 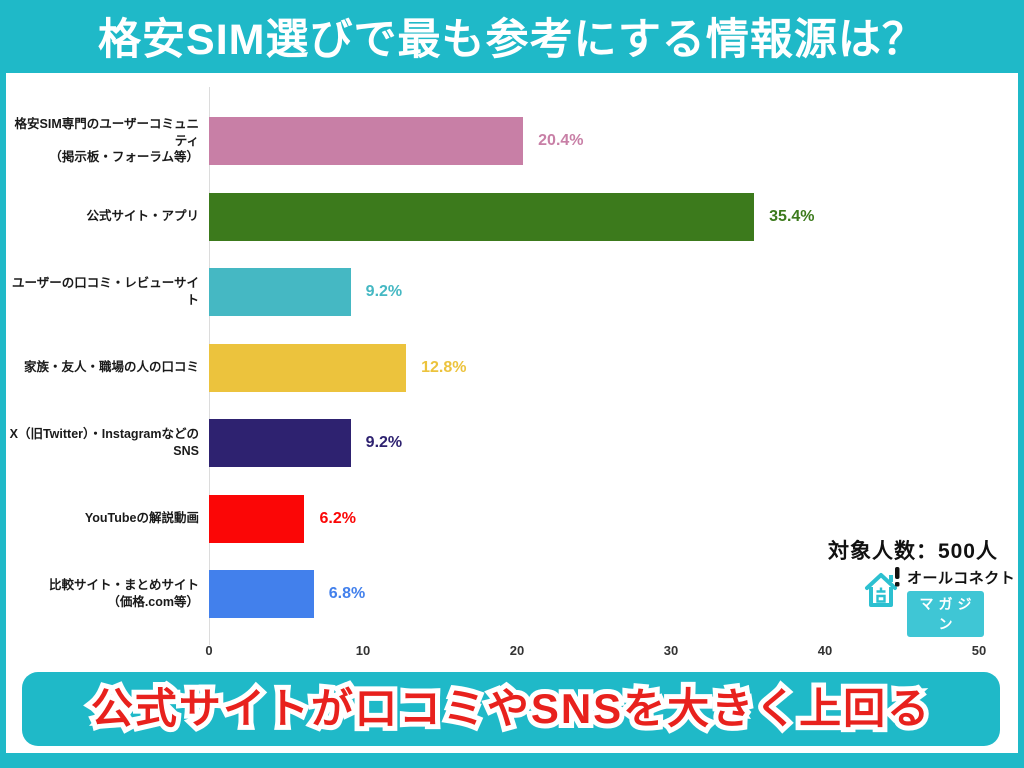 I want to click on bar-value-label: 6.2%, so click(x=337, y=518).